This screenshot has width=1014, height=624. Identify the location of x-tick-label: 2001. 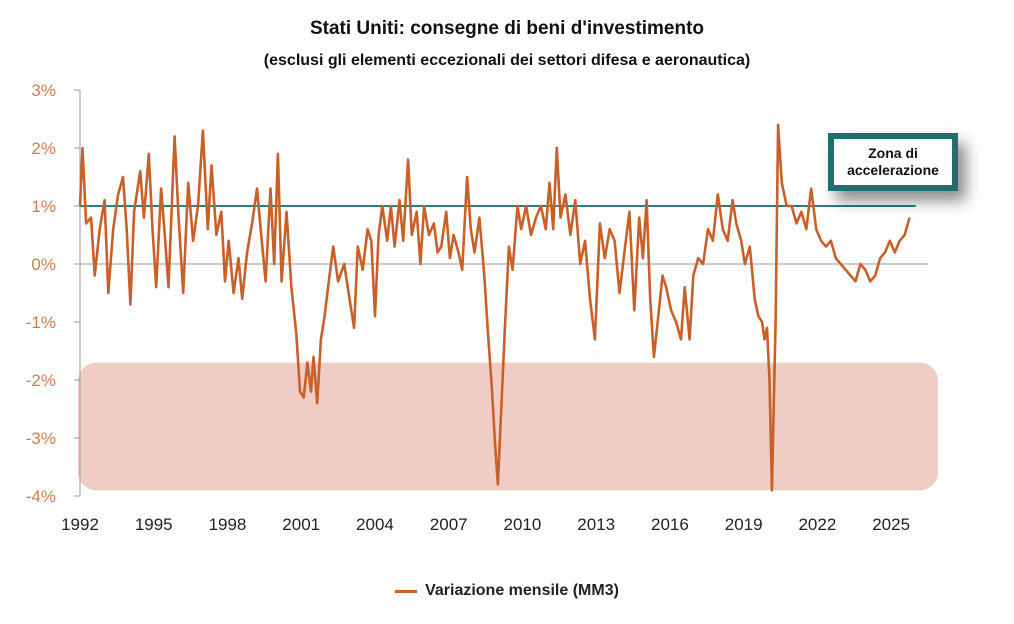
(301, 524).